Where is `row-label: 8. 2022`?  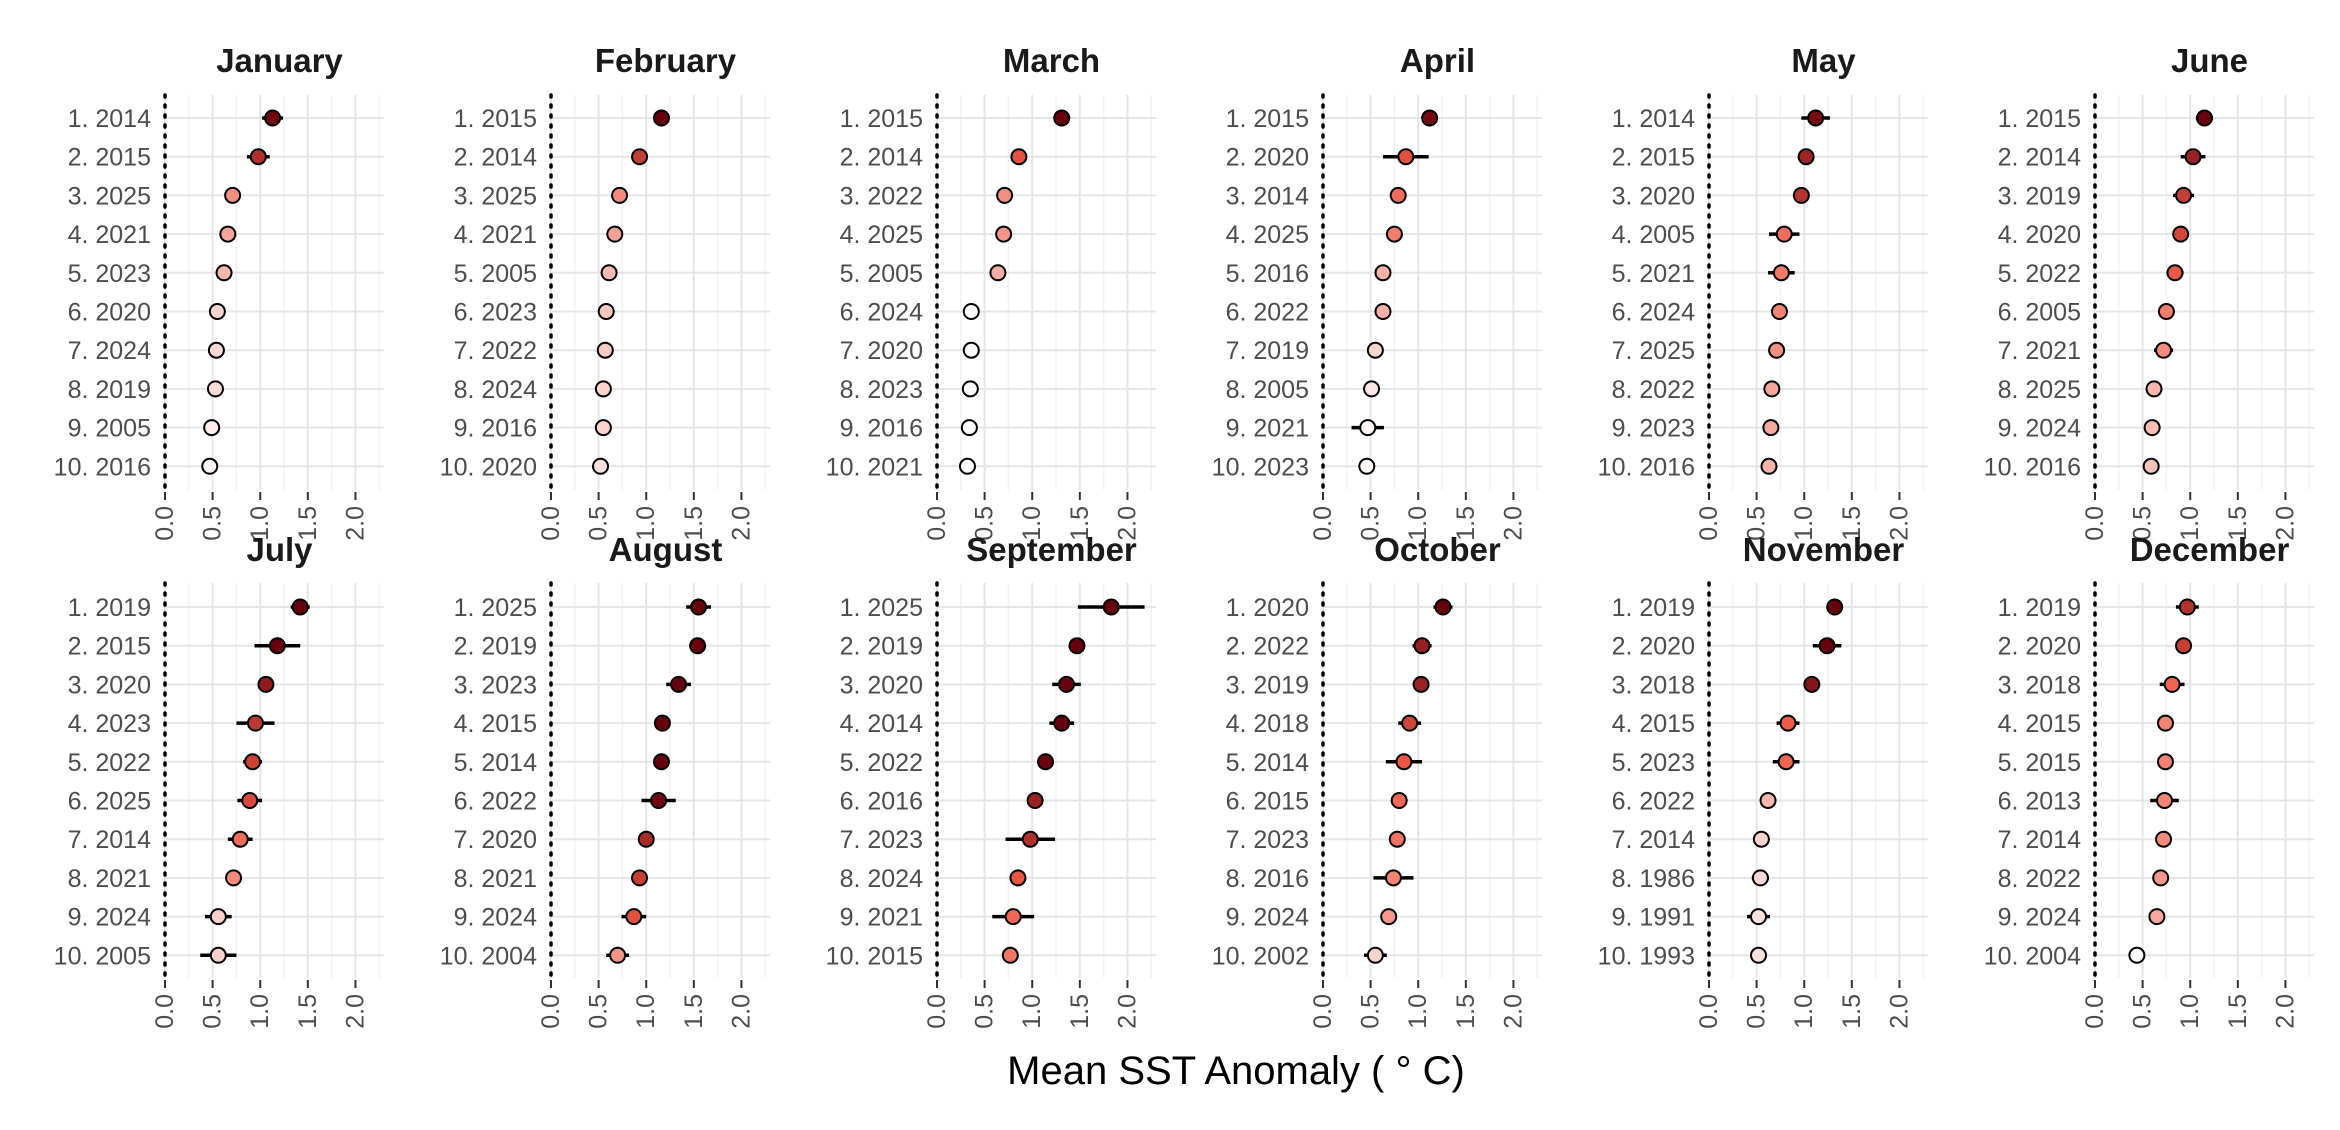
row-label: 8. 2022 is located at coordinates (2039, 879).